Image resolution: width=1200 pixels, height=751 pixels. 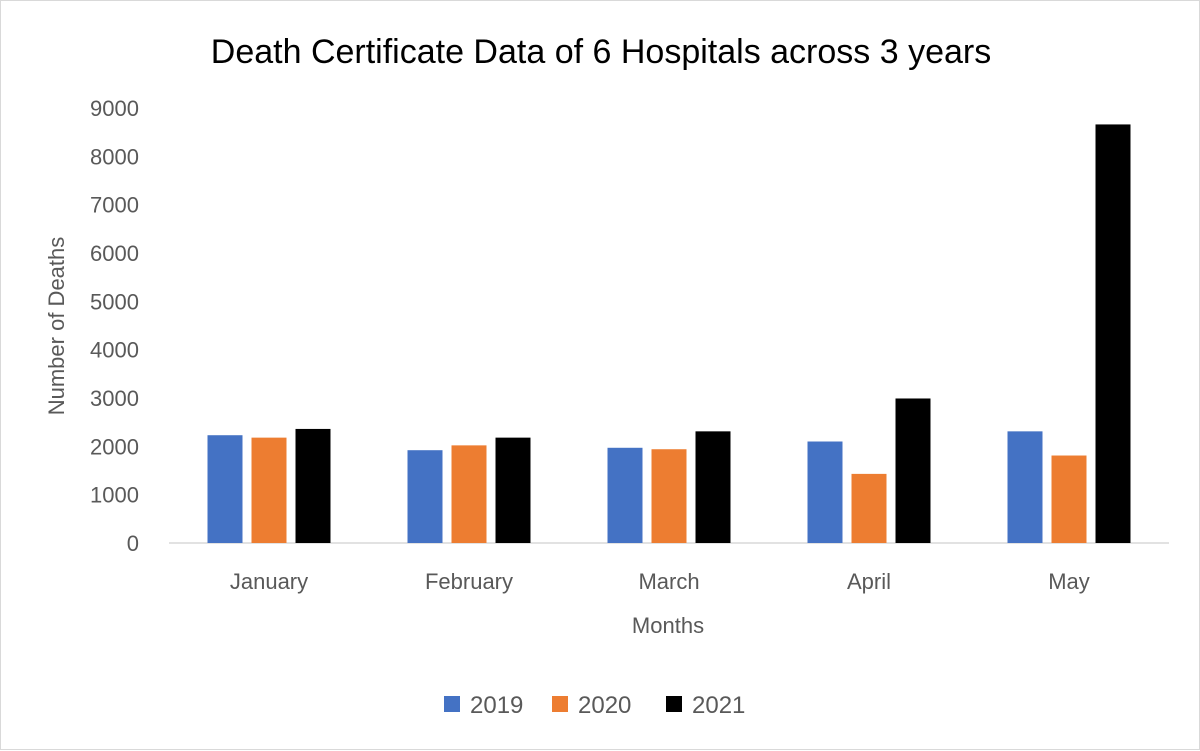 I want to click on bar-2020-may, so click(x=1069, y=499).